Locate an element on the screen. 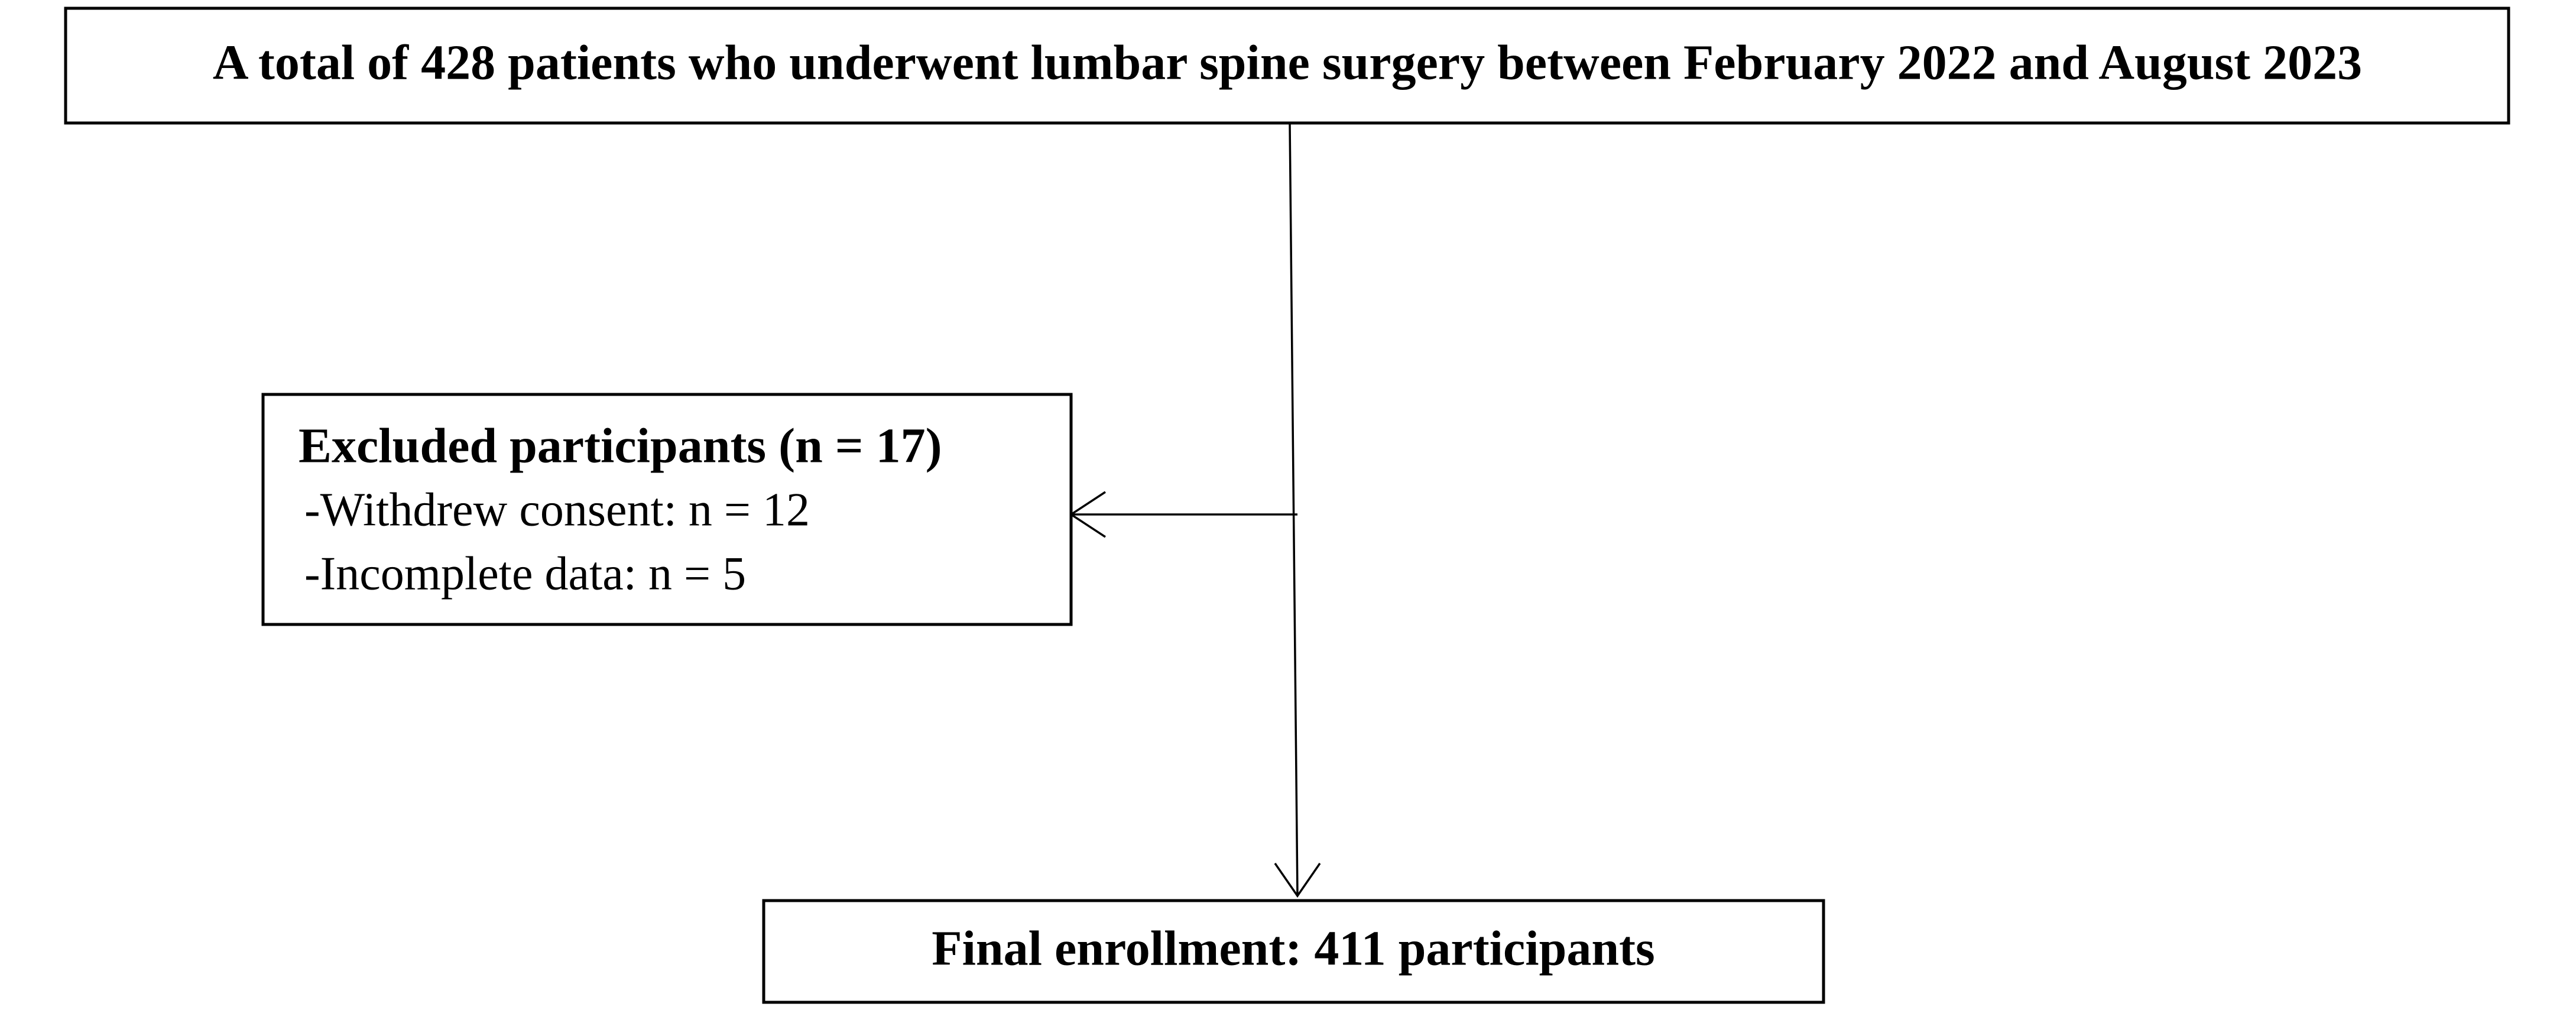 This screenshot has width=2576, height=1023. vertical-connector is located at coordinates (1294, 509).